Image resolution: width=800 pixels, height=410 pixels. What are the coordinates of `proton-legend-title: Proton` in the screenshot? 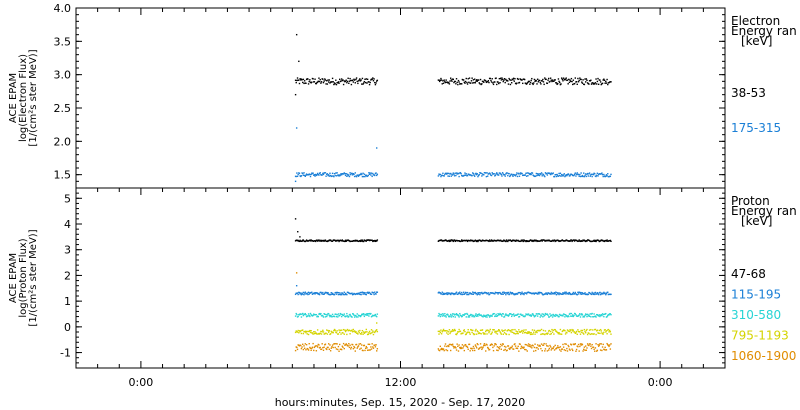 It's located at (750, 201).